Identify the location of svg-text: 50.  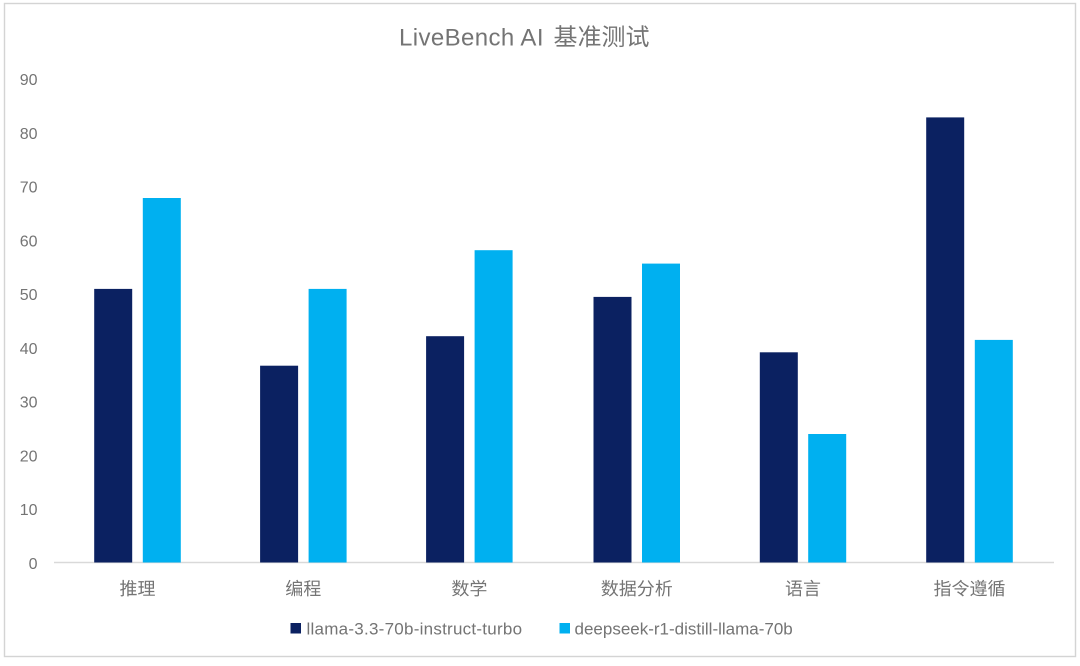
(29, 295).